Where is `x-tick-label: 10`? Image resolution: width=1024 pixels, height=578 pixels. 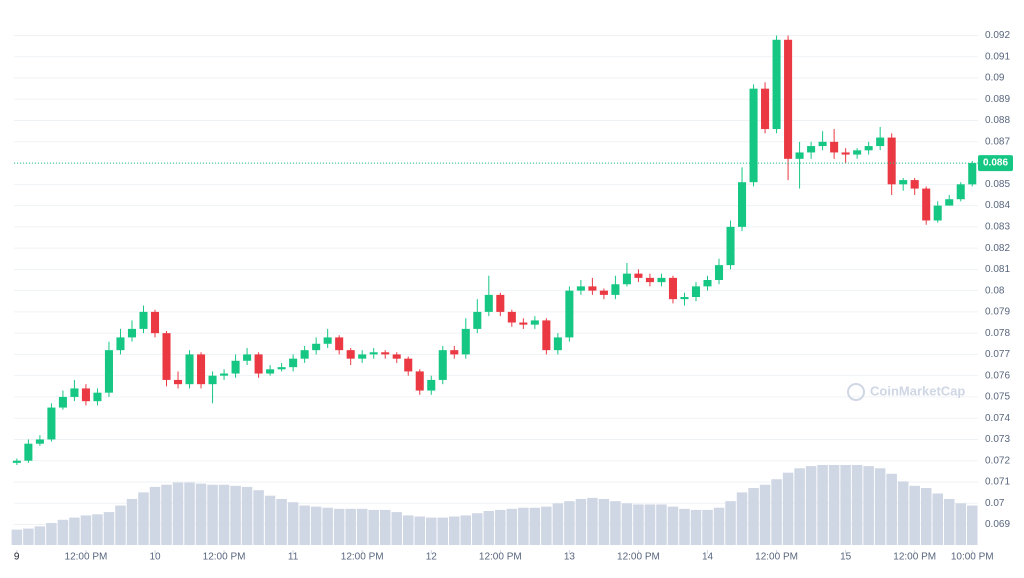
x-tick-label: 10 is located at coordinates (155, 557).